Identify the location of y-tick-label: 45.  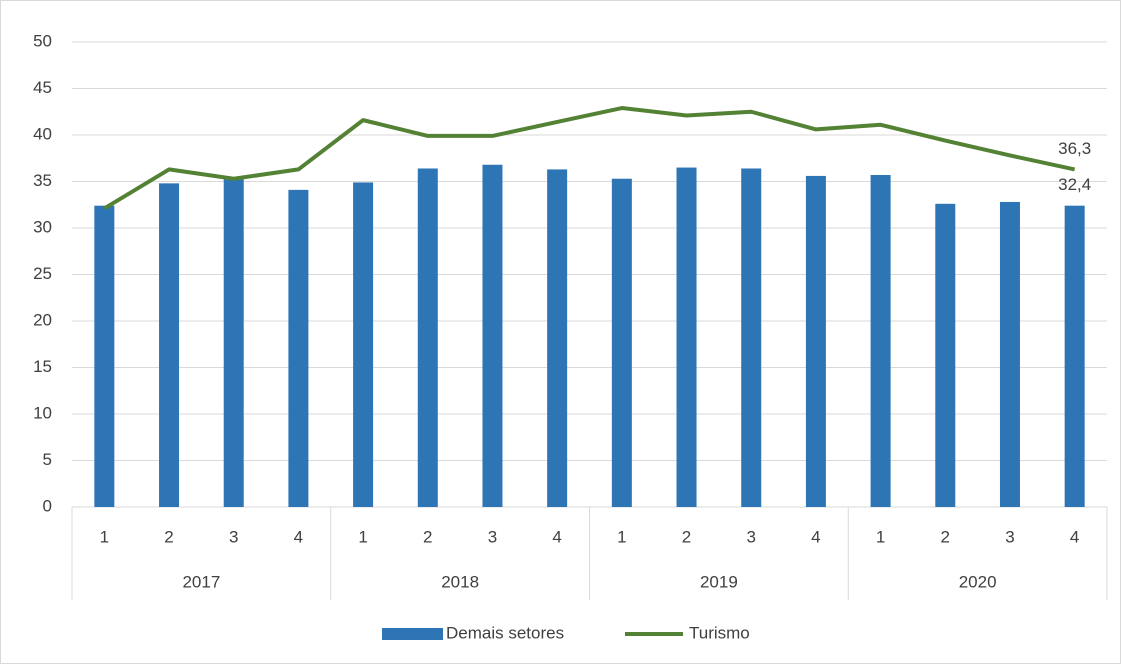
(42, 87).